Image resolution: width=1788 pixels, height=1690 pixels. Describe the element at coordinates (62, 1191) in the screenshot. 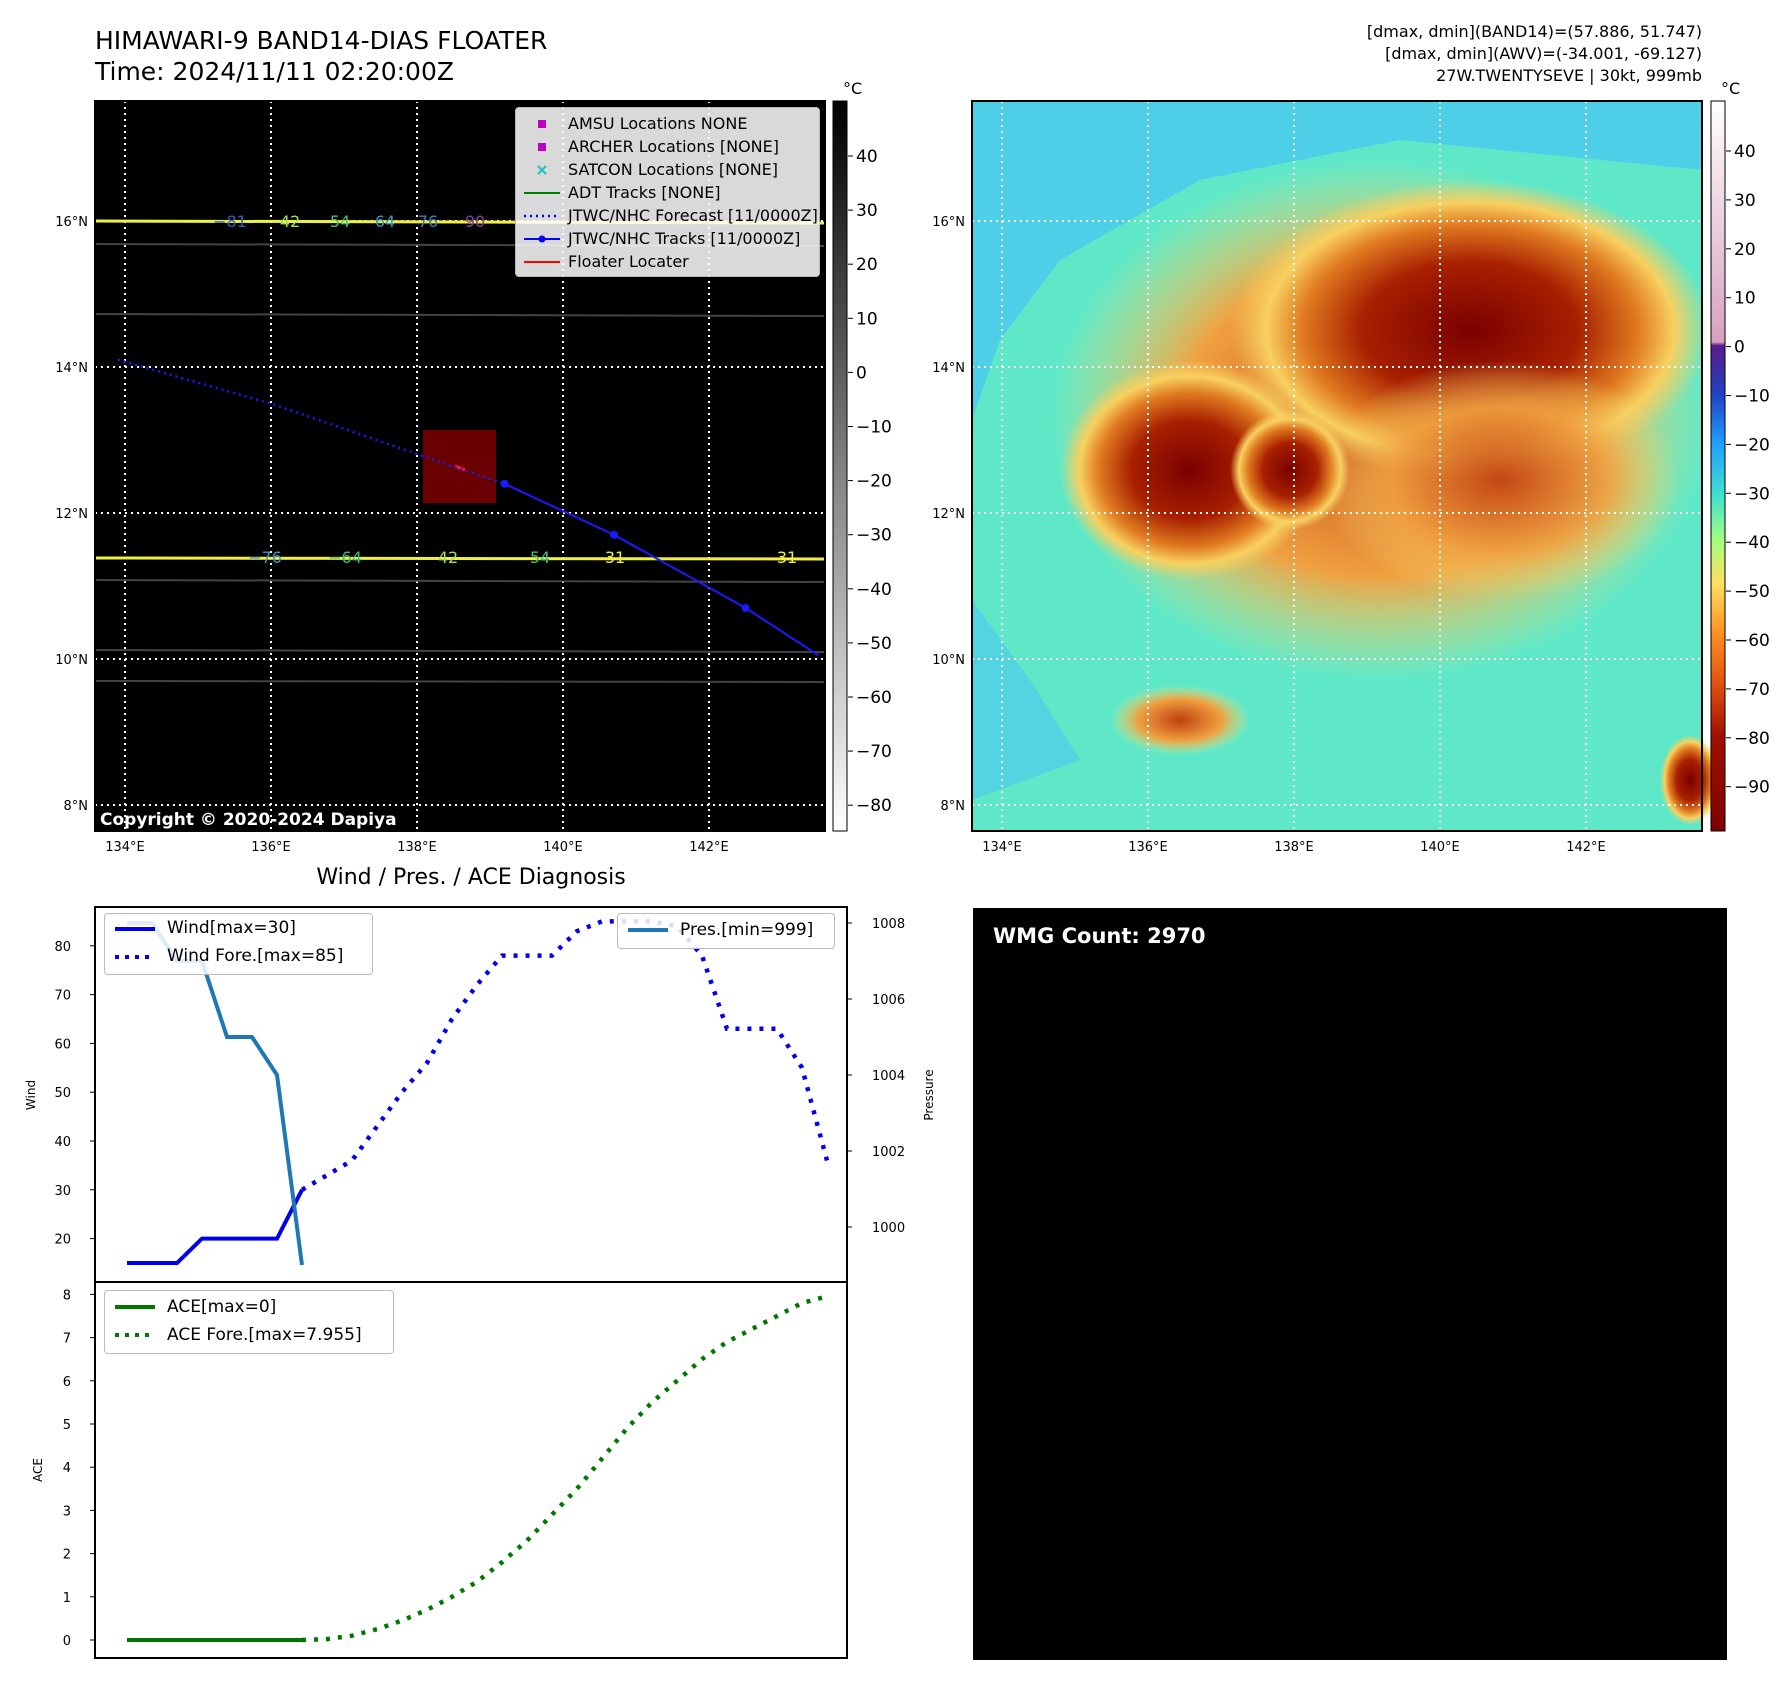

I see `wind-tick-label: 30` at that location.